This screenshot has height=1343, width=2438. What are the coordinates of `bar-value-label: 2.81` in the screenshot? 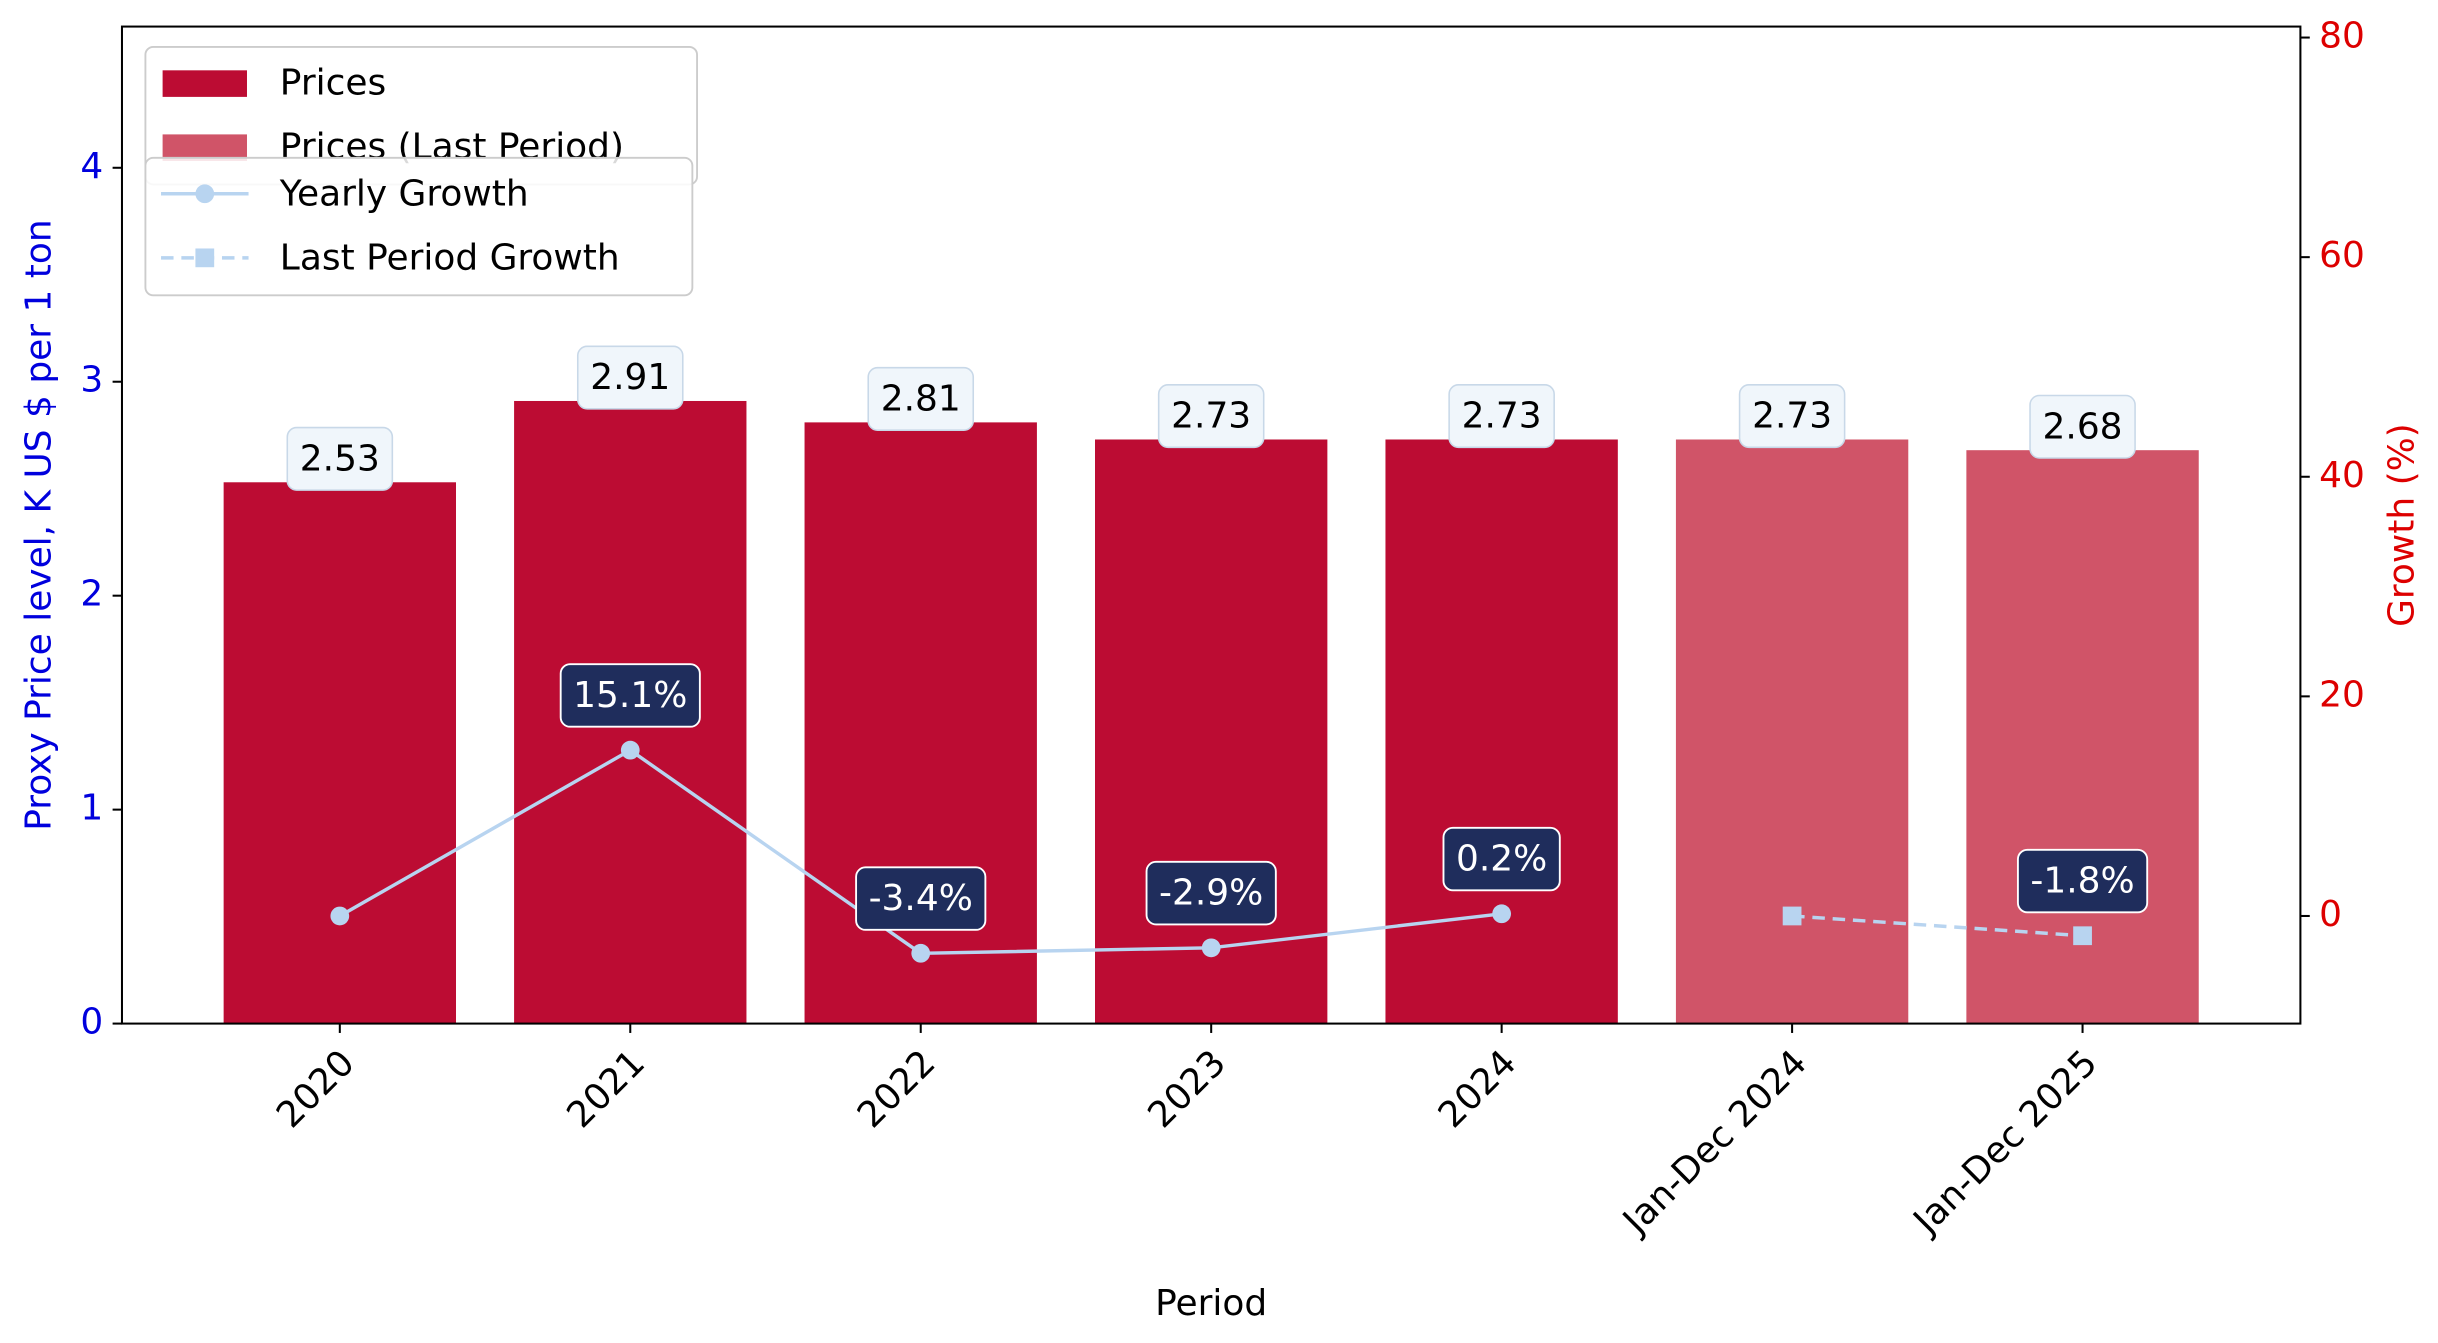 It's located at (921, 398).